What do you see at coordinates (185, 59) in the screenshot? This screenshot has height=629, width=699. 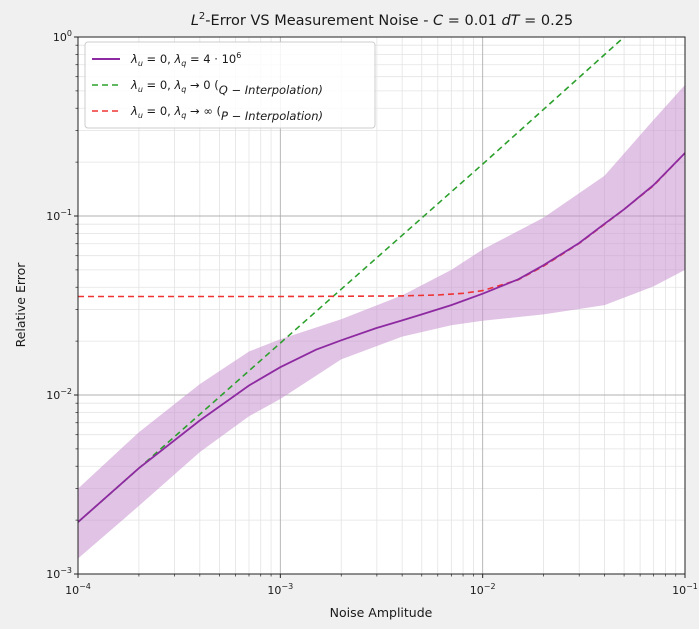 I see `legend-entry-series-1: λu = 0, λq = 4 · 106` at bounding box center [185, 59].